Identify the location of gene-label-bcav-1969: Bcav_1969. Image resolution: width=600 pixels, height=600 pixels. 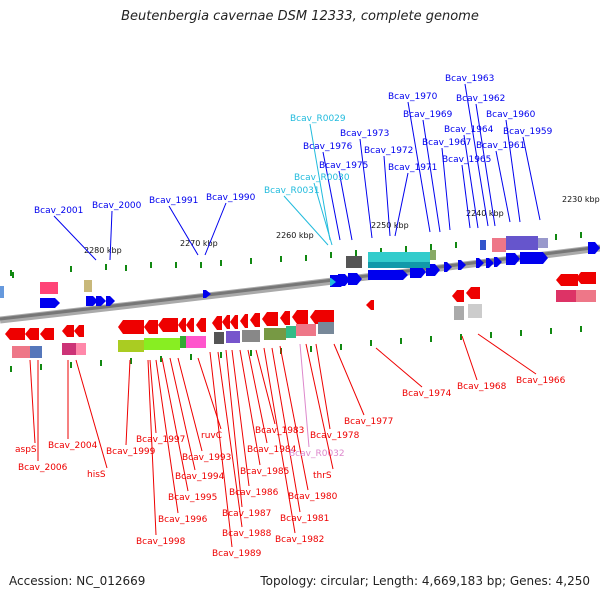
(428, 115).